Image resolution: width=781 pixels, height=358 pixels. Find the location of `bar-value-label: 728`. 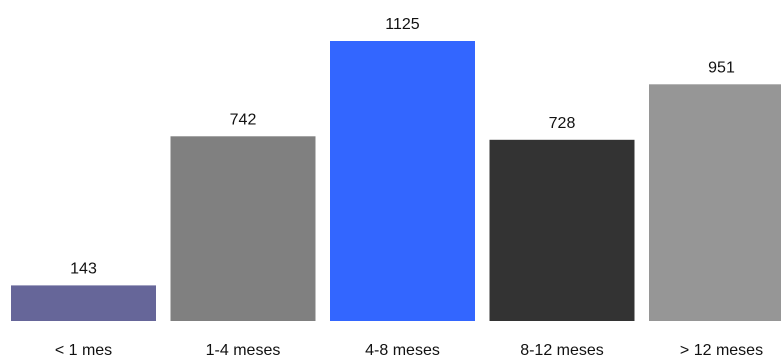

bar-value-label: 728 is located at coordinates (562, 123).